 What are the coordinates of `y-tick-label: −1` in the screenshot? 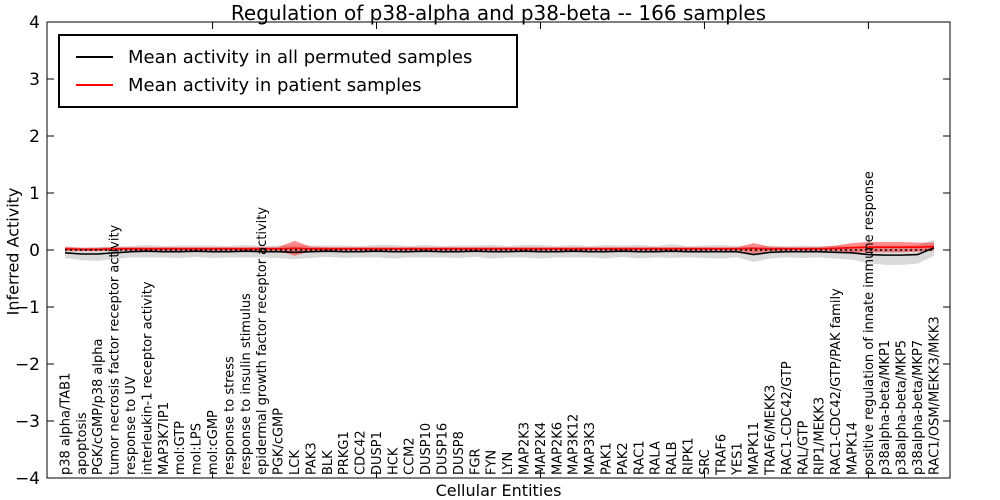 It's located at (27, 308).